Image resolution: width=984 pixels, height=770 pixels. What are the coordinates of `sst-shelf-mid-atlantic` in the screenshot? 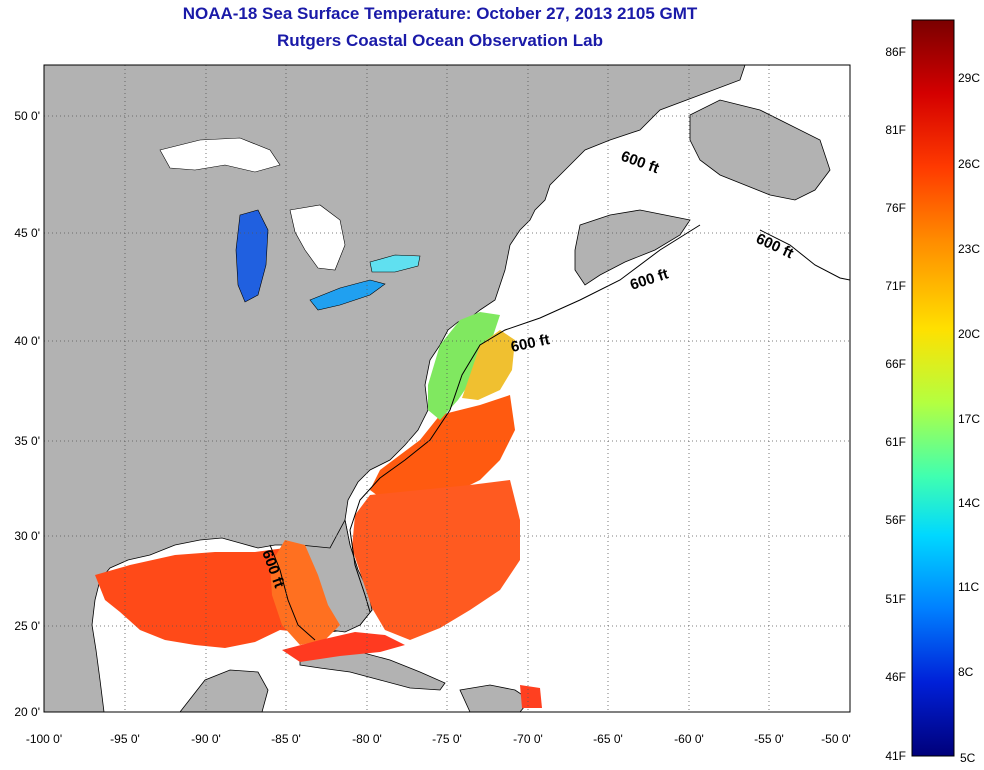 It's located at (464, 366).